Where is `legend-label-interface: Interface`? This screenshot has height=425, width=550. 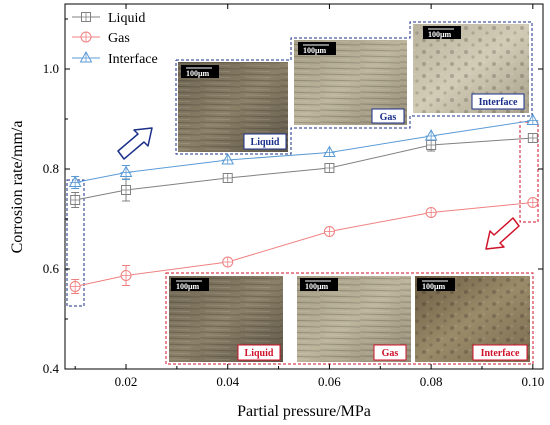
legend-label-interface: Interface is located at coordinates (133, 59).